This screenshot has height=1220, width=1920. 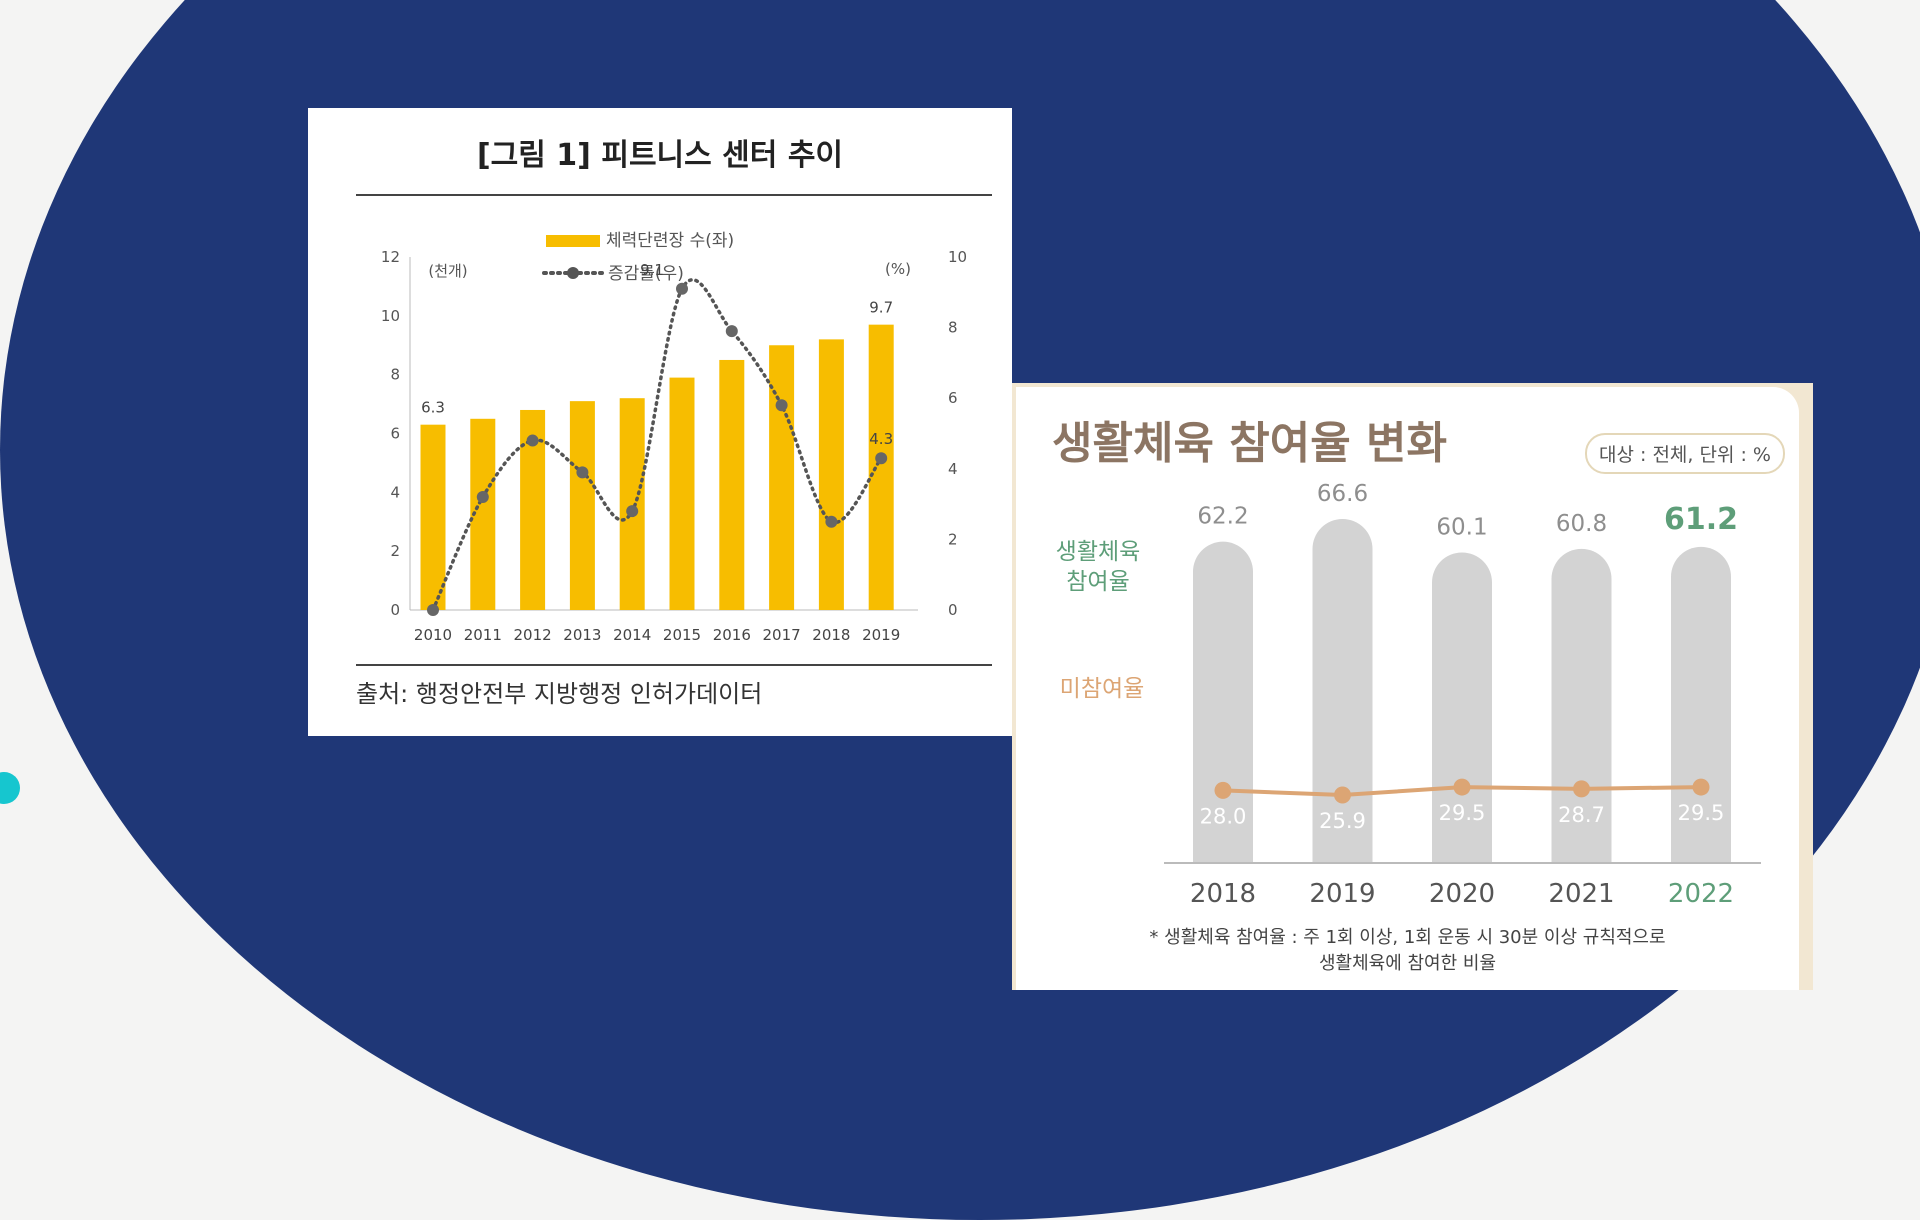 I want to click on nonparticipation-point-2022, so click(x=1701, y=787).